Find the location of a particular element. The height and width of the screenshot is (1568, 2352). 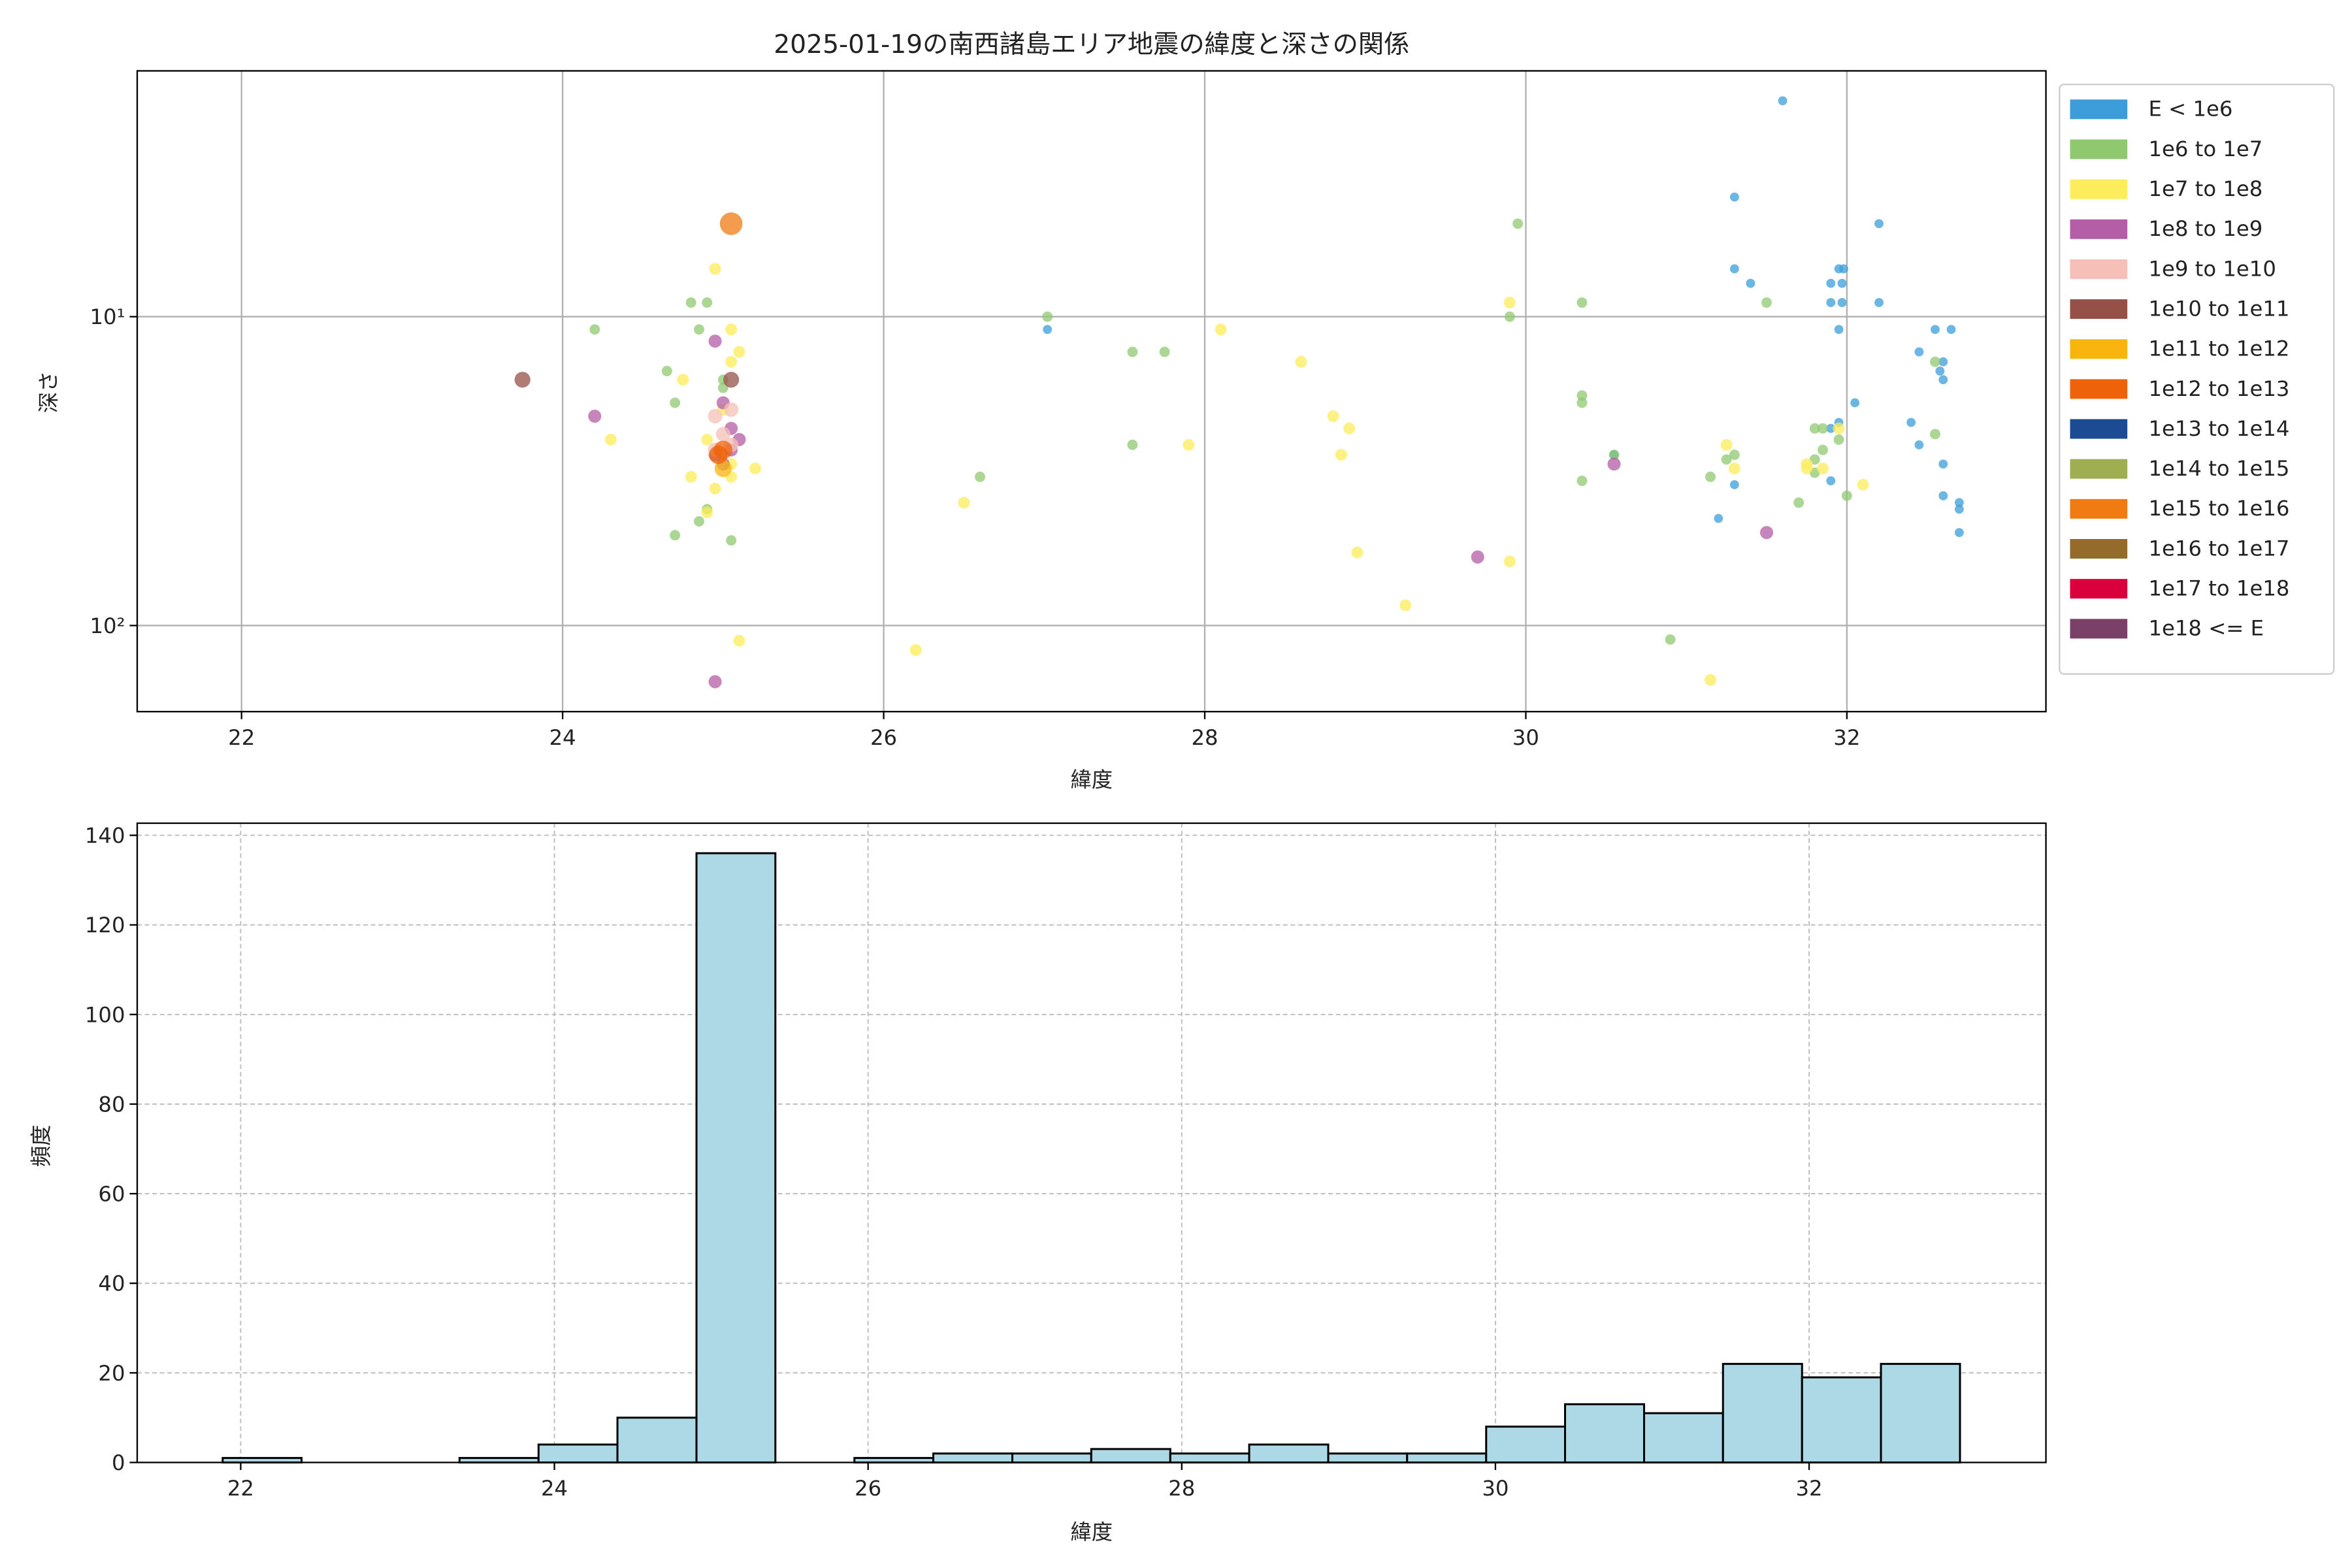

x-tick-label: 30 is located at coordinates (1495, 1488).